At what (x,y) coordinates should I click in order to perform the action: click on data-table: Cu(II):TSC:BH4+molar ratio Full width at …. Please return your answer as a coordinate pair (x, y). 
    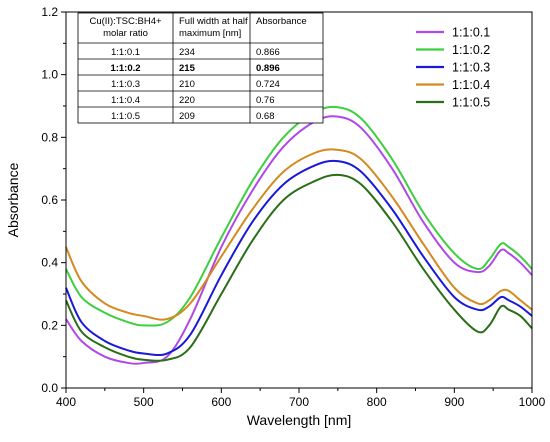
    Looking at the image, I should click on (200, 68).